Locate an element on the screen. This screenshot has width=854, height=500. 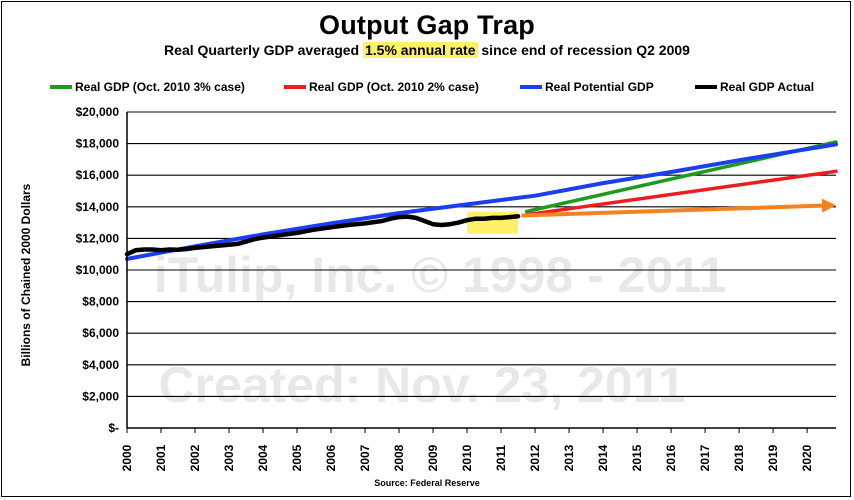
x-tick-label: 2016 is located at coordinates (671, 457).